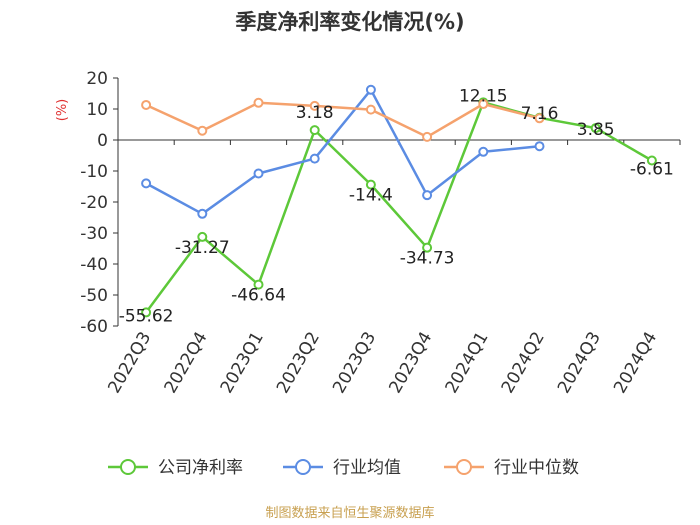  I want to click on legend-label: 行业中位数, so click(536, 468).